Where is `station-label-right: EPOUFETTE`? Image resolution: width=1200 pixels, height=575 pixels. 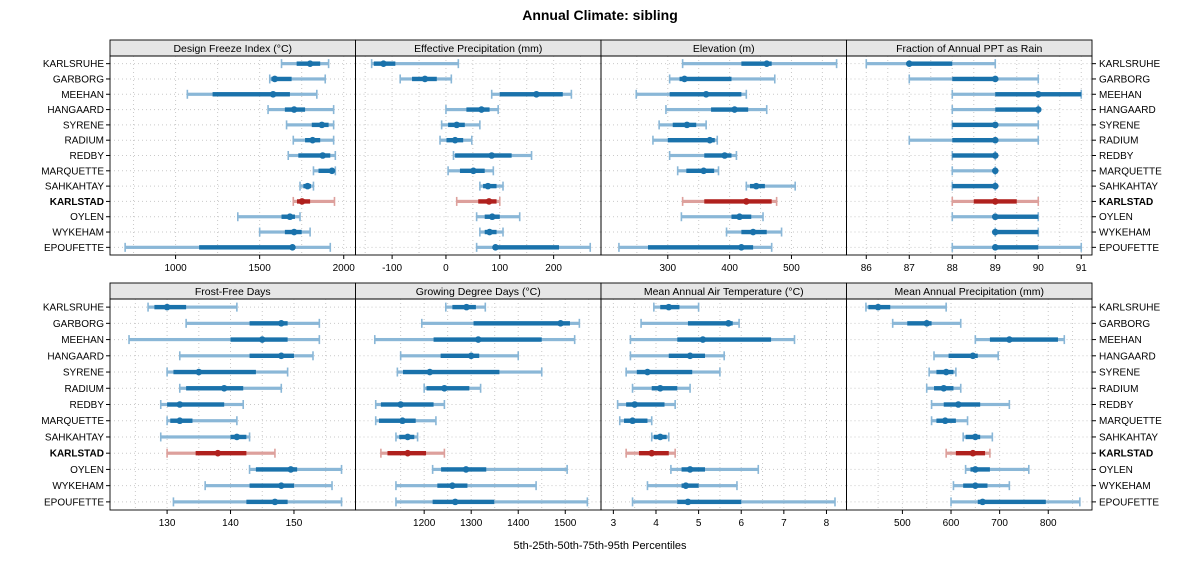 station-label-right: EPOUFETTE is located at coordinates (1129, 502).